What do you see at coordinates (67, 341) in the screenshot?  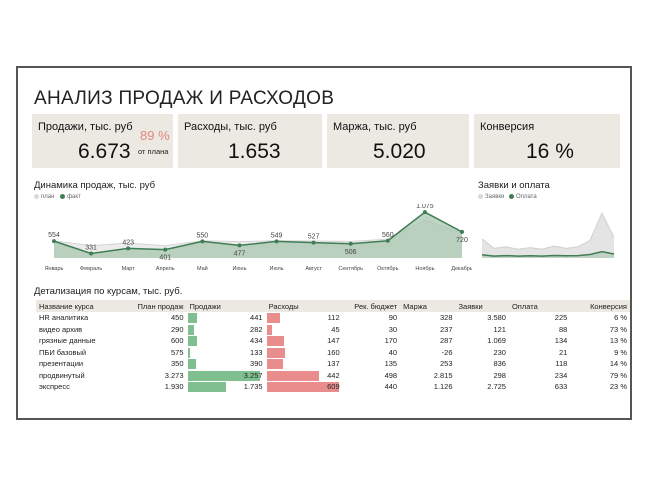 I see `course-cell: грязные данные` at bounding box center [67, 341].